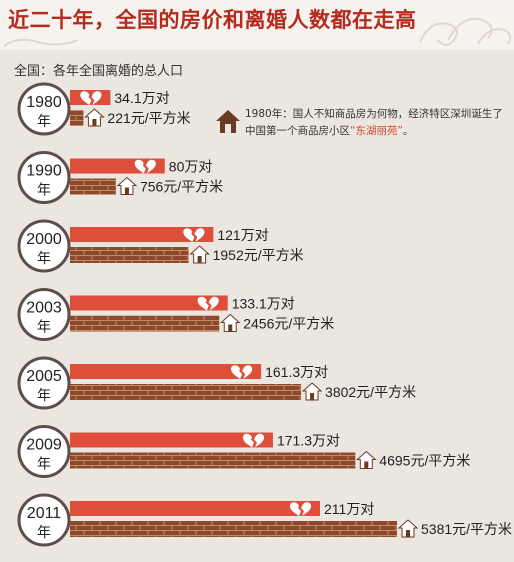 Image resolution: width=514 pixels, height=562 pixels. What do you see at coordinates (191, 167) in the screenshot?
I see `divorce-value-label: 80万对` at bounding box center [191, 167].